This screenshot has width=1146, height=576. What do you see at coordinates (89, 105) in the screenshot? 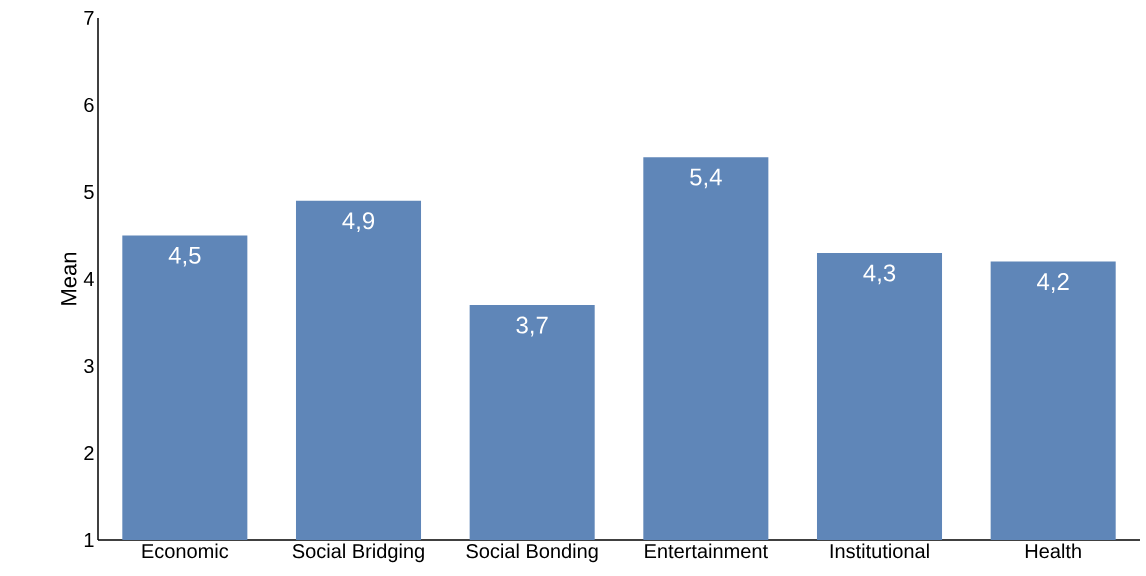
I see `y-tick-label: 6` at bounding box center [89, 105].